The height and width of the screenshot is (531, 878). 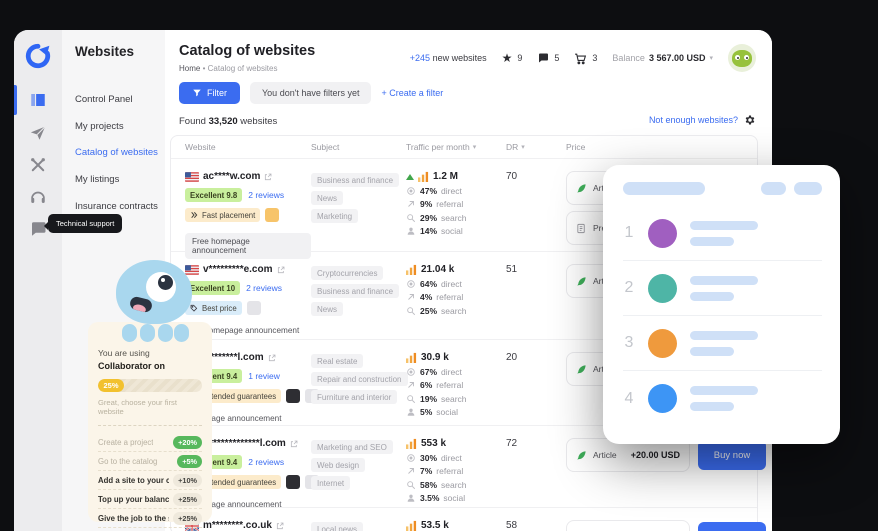 What do you see at coordinates (515, 147) in the screenshot?
I see `col-dr: DR ▾` at bounding box center [515, 147].